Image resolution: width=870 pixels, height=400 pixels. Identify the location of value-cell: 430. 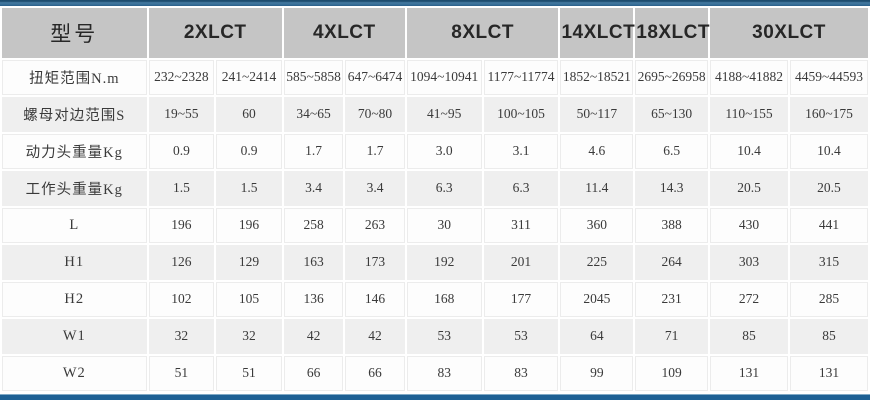
(749, 225).